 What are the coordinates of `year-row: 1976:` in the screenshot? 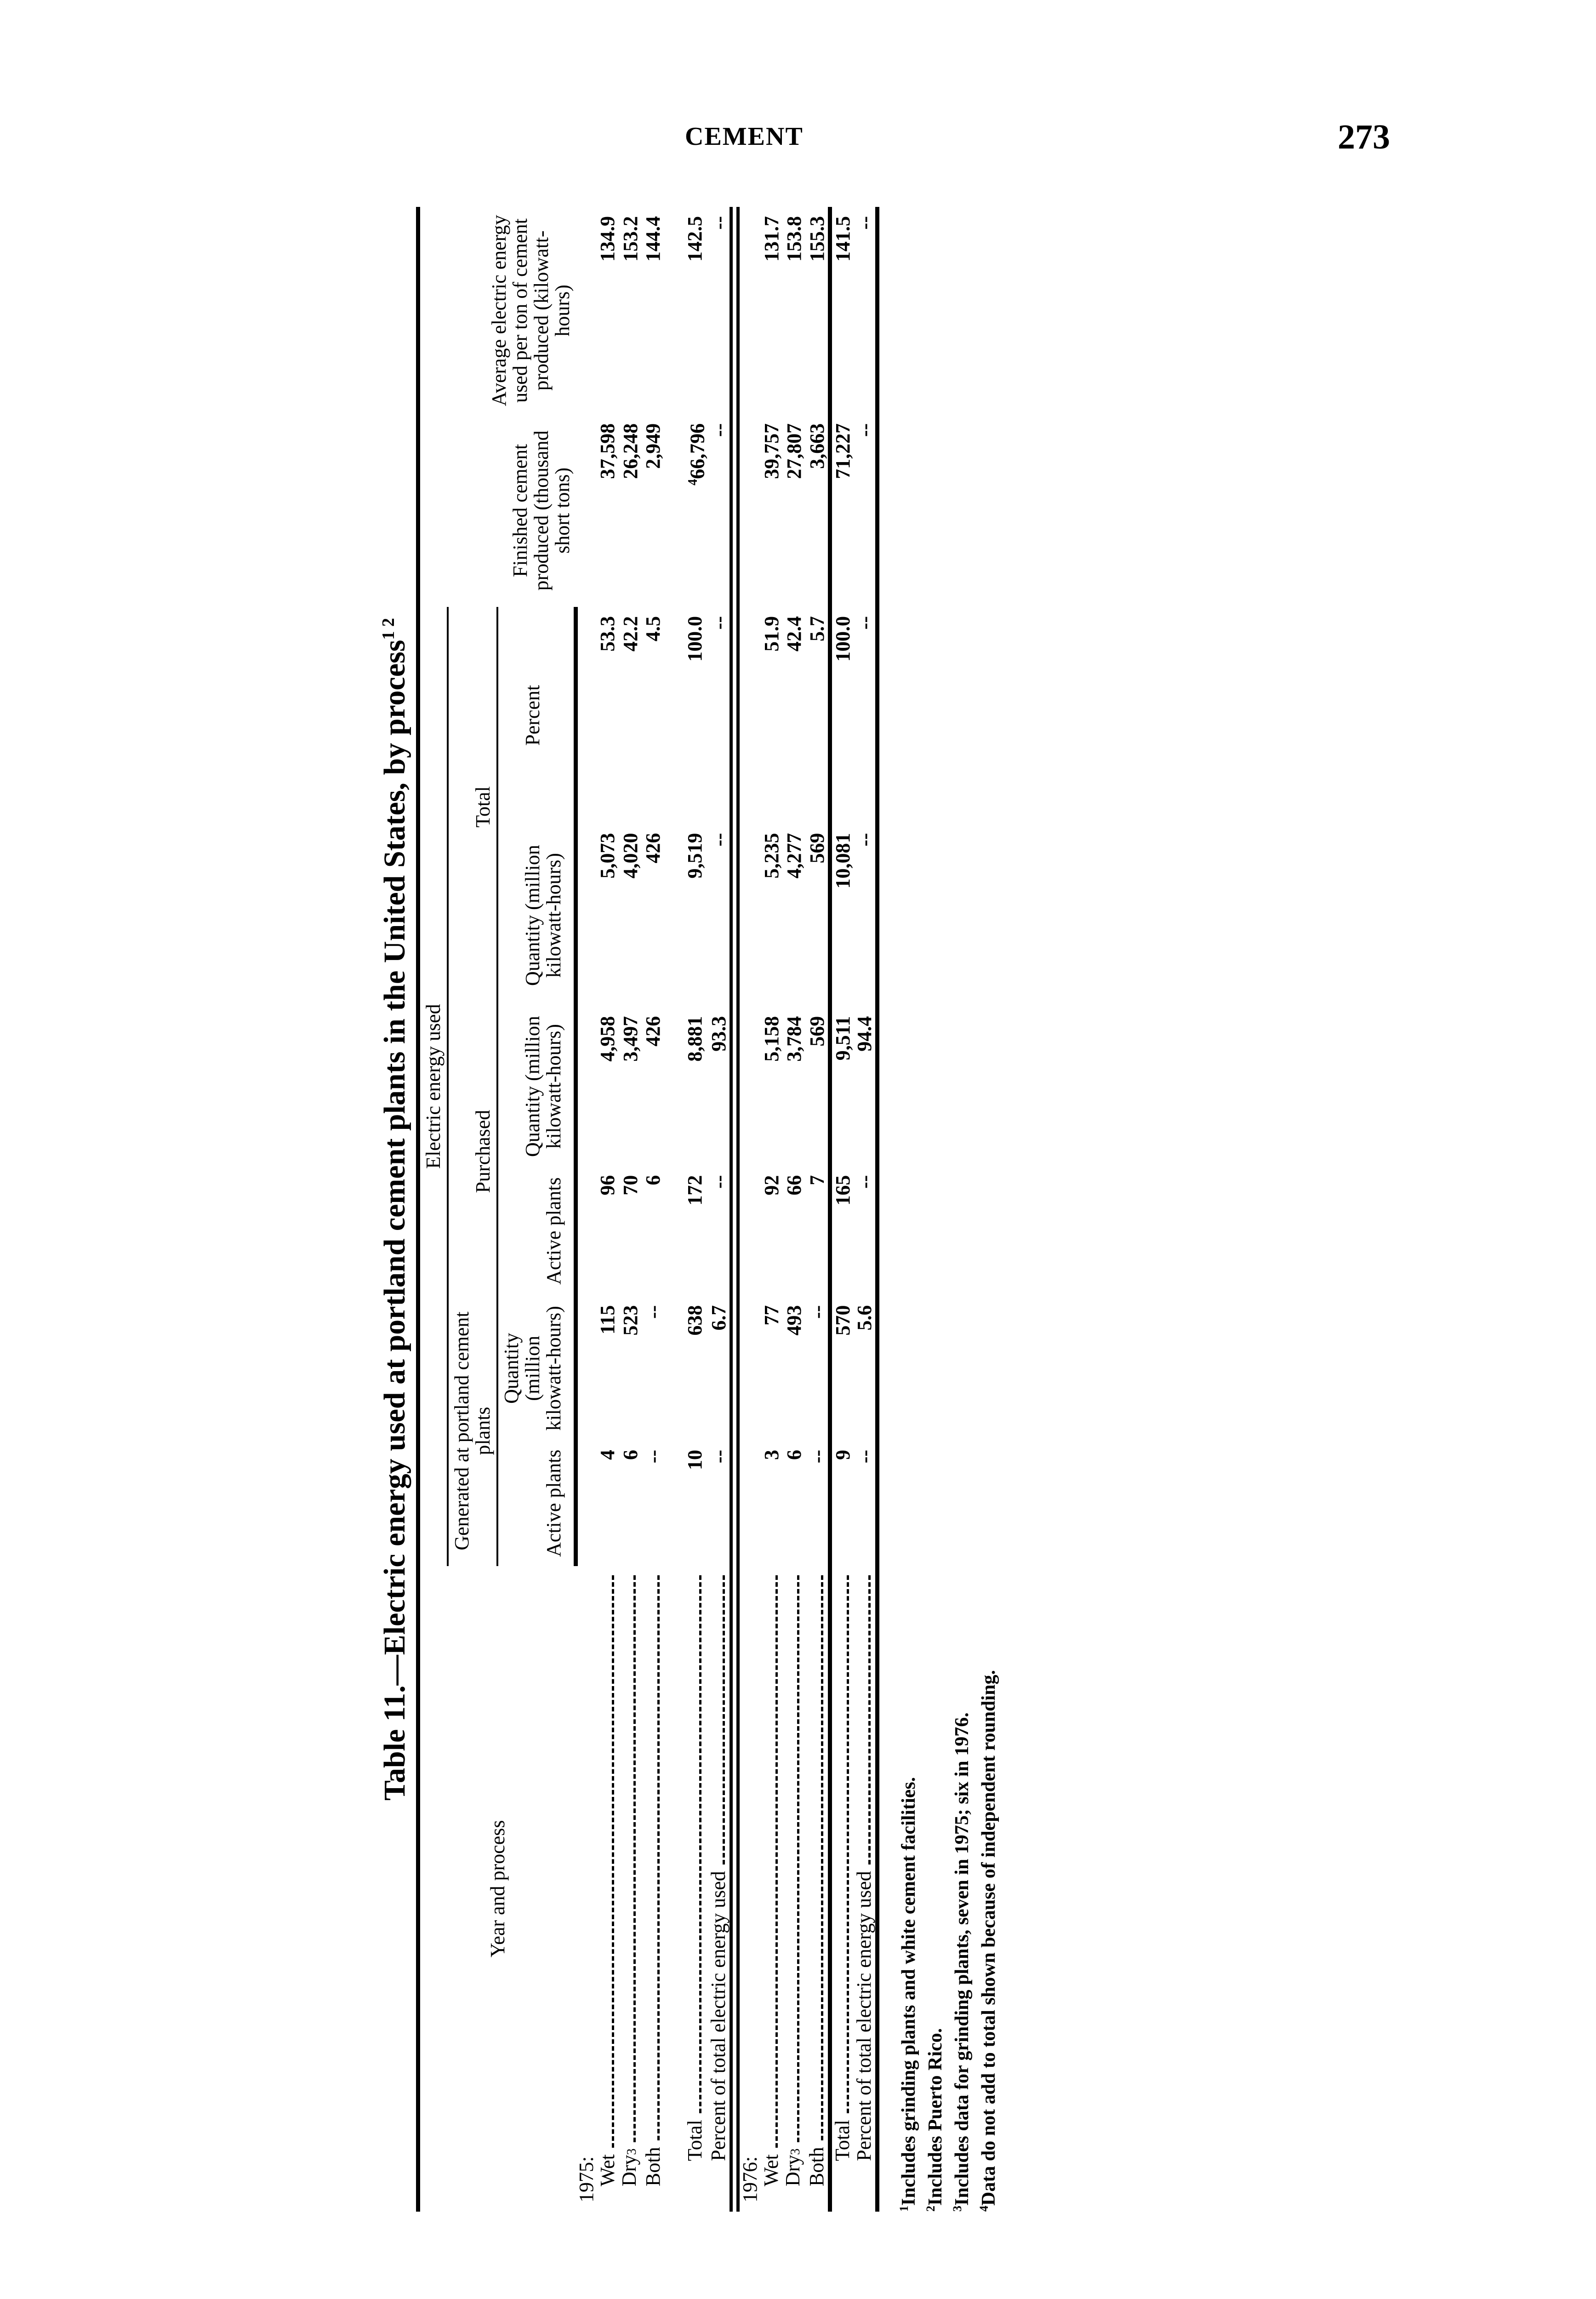 It's located at (748, 1209).